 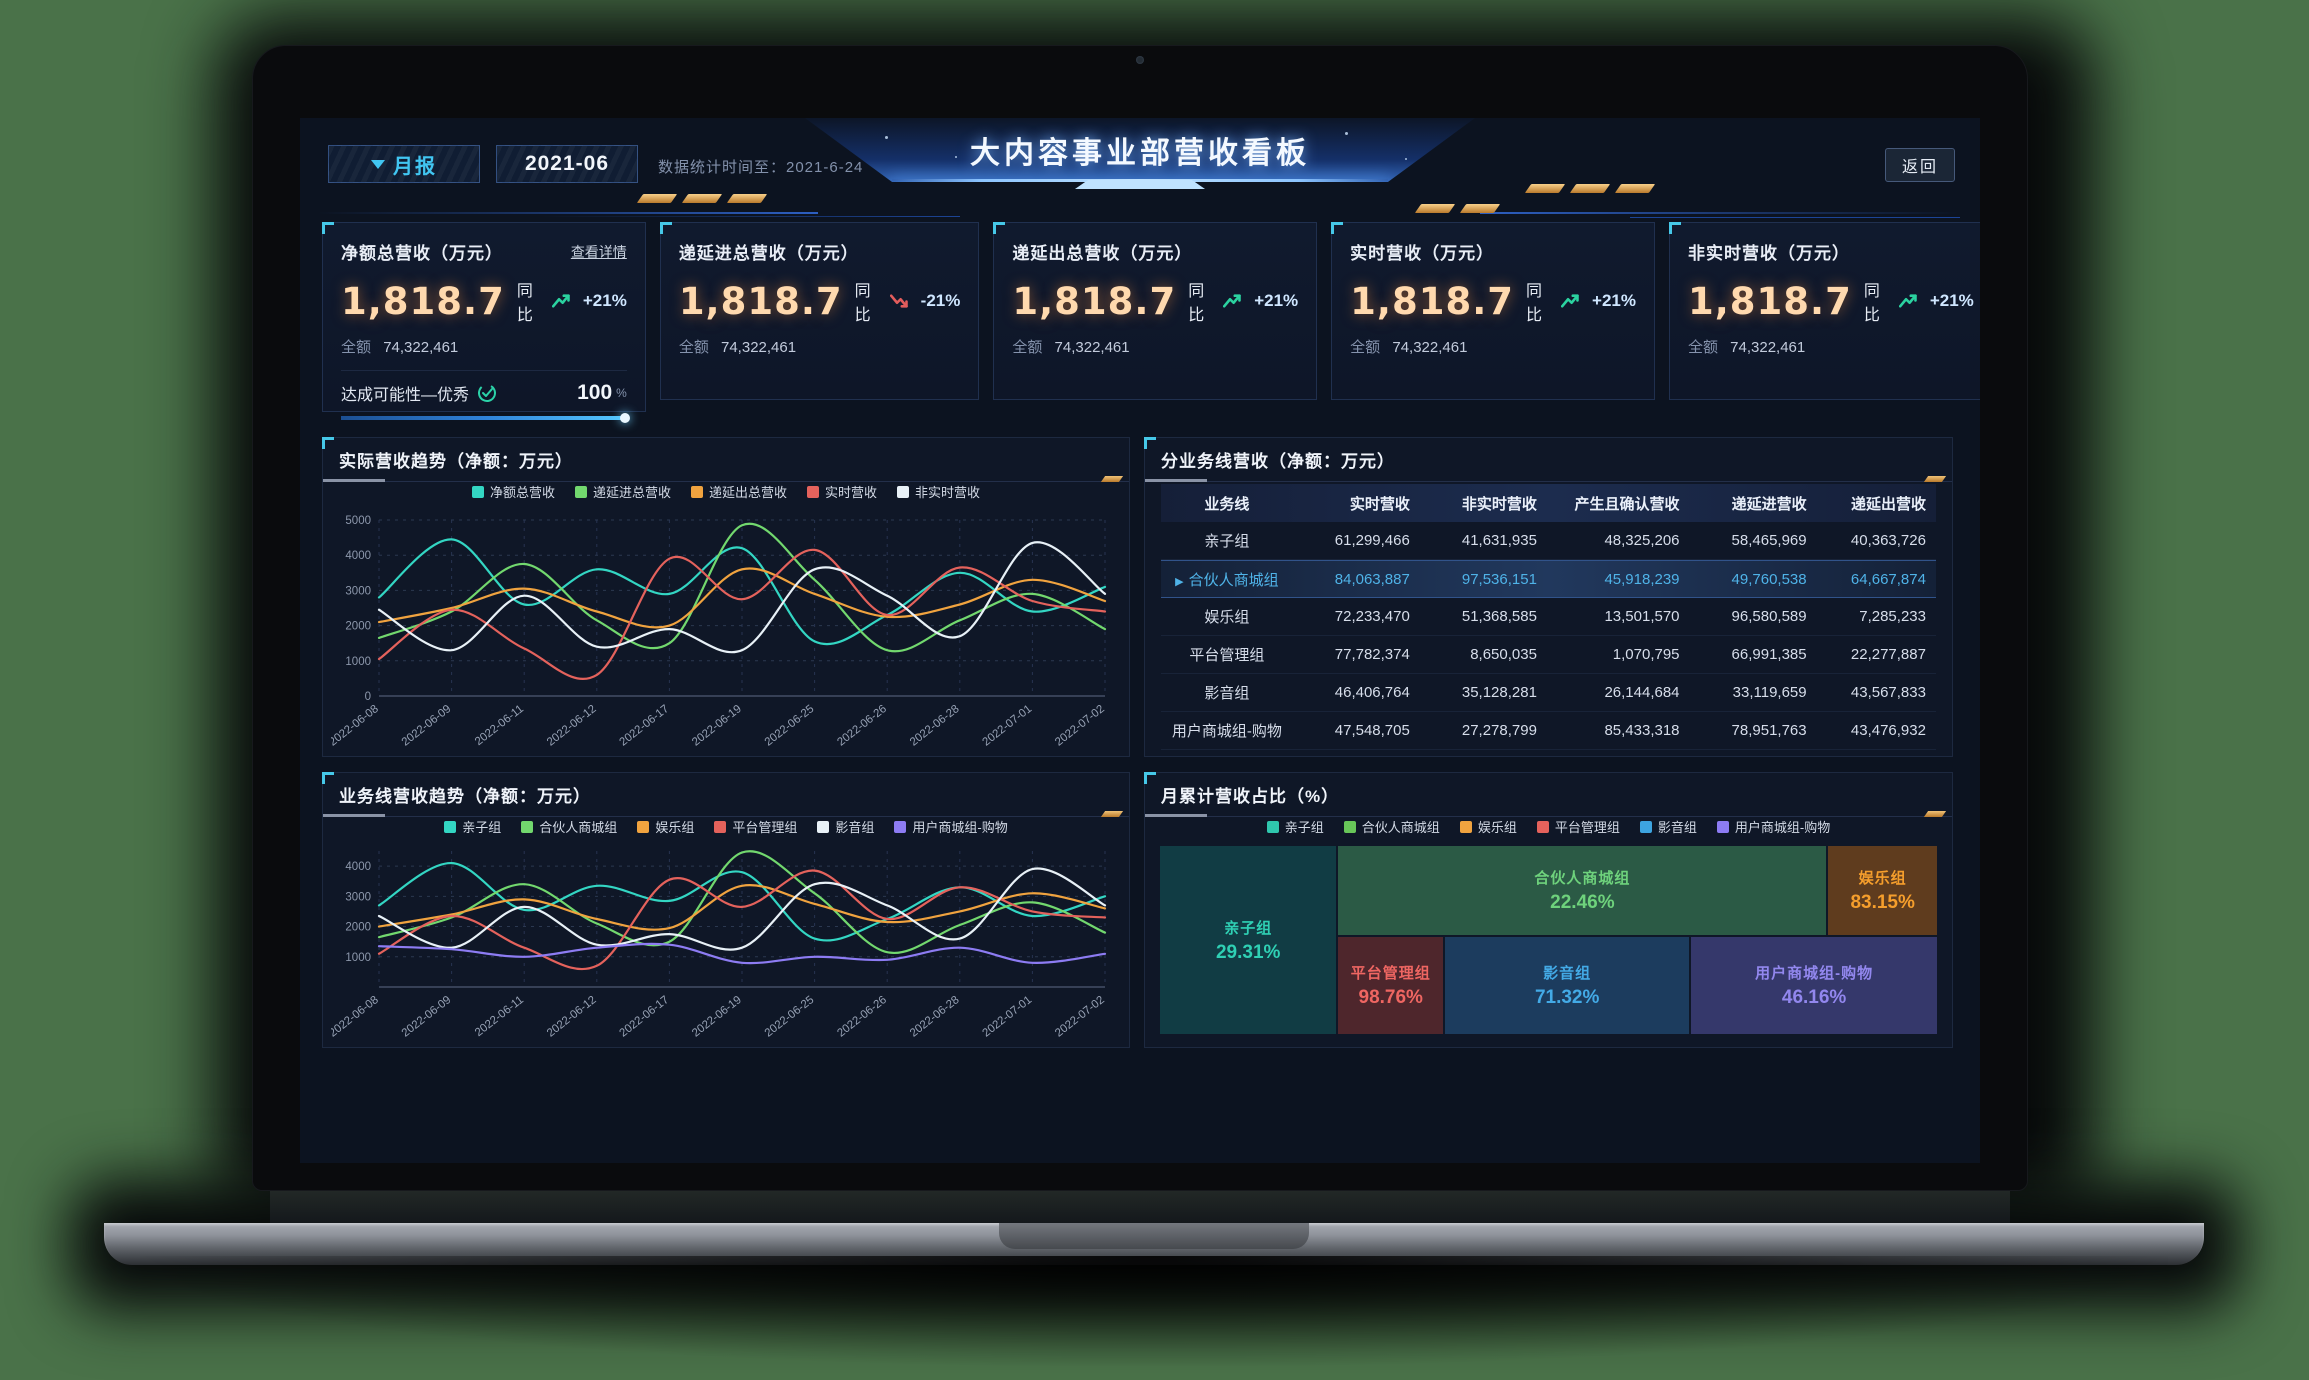 I want to click on full-amount-label: 全额, so click(x=693, y=347).